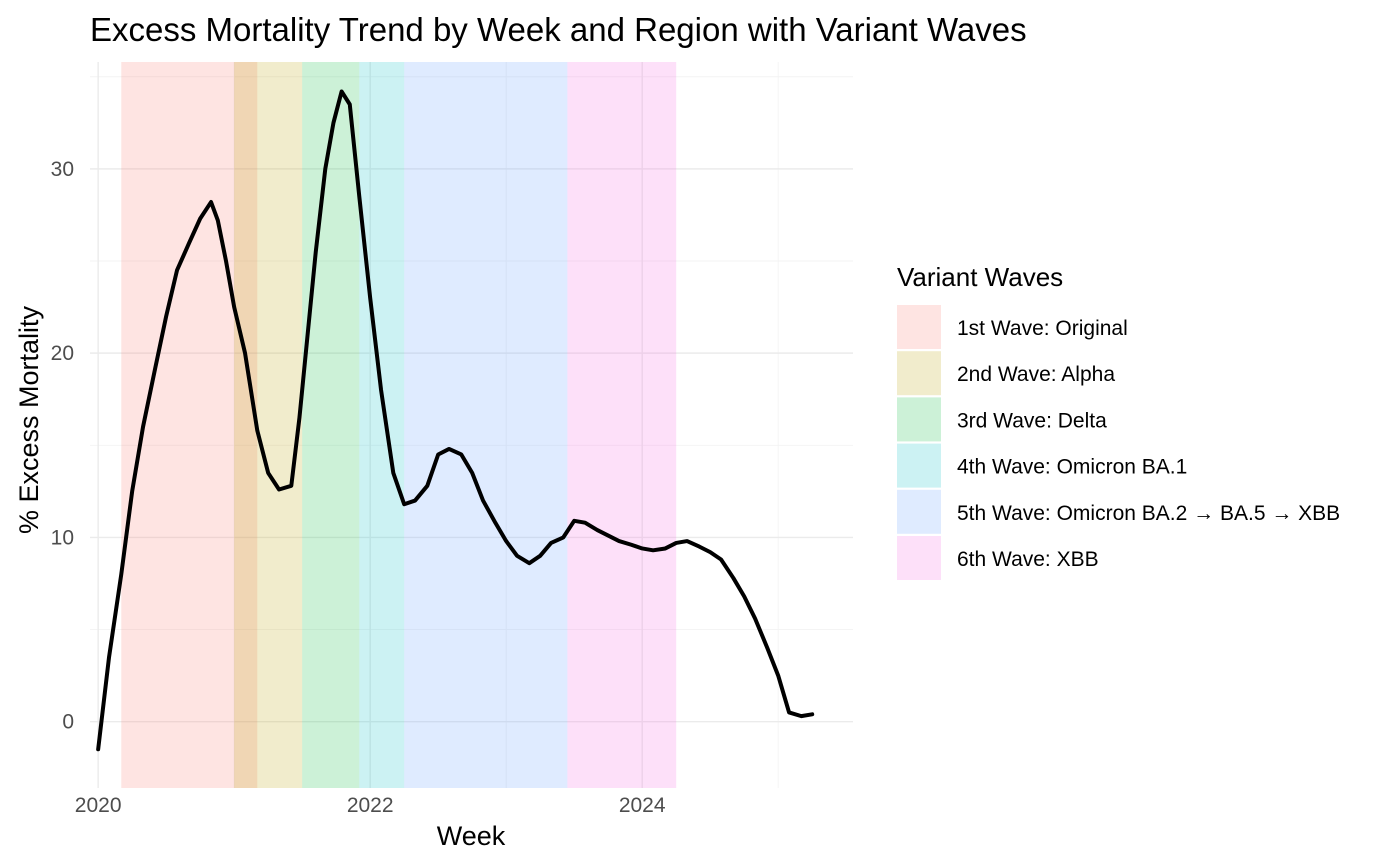 Image resolution: width=1400 pixels, height=865 pixels. What do you see at coordinates (471, 836) in the screenshot?
I see `x-axis-title: Week` at bounding box center [471, 836].